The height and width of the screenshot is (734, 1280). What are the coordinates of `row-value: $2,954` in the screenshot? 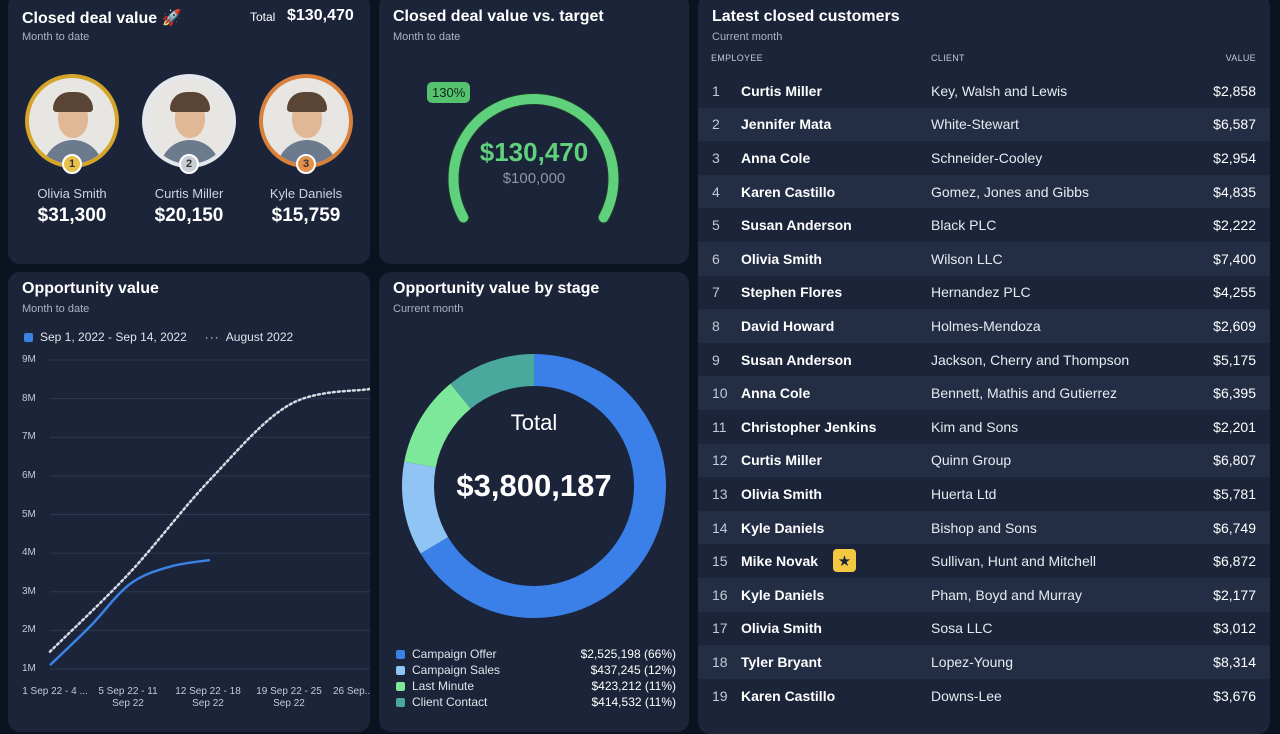 It's located at (1234, 157).